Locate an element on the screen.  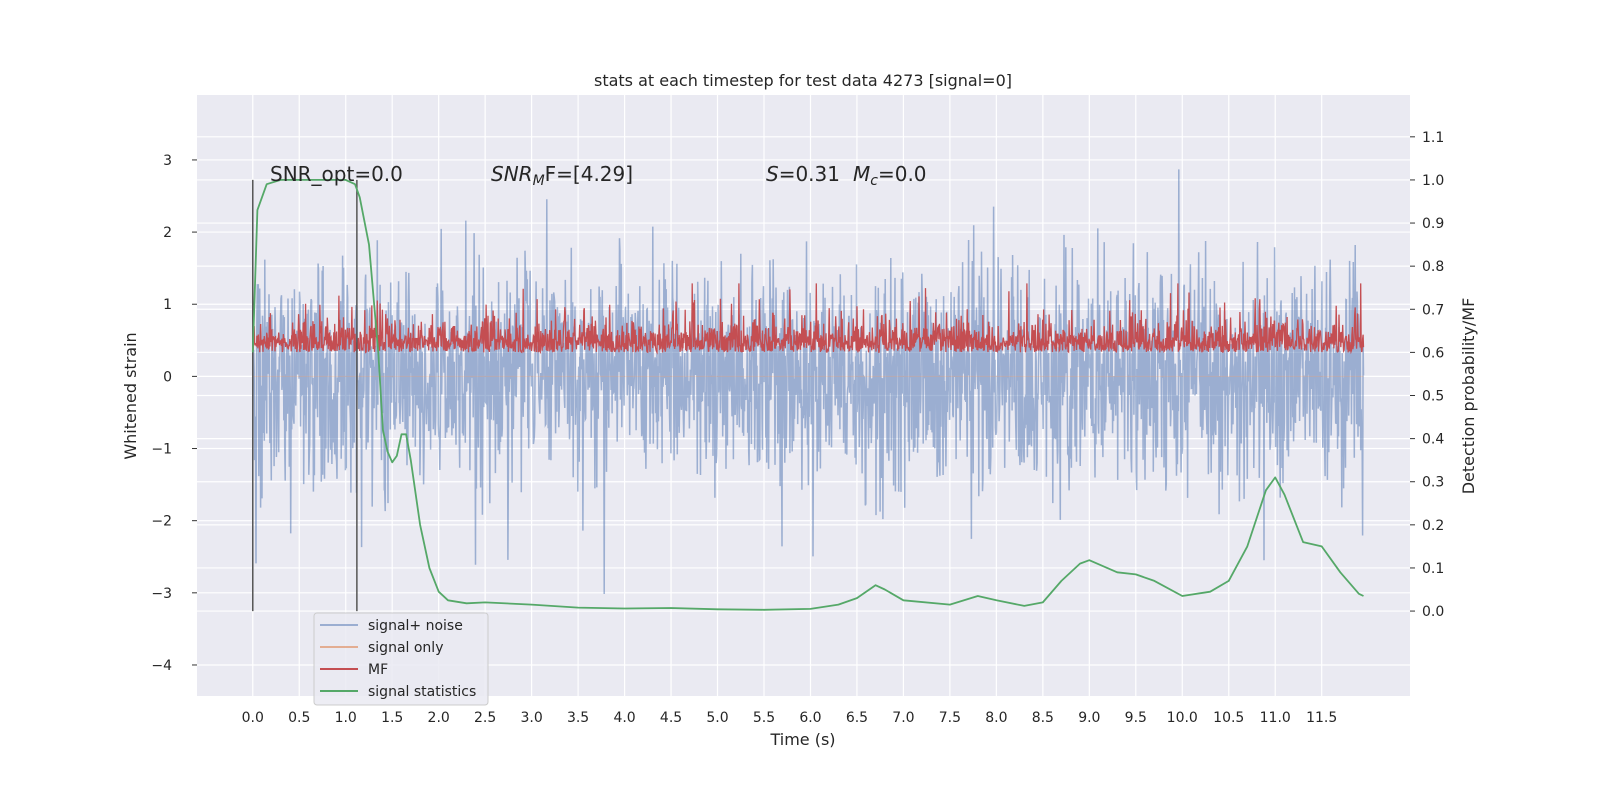
y-right-tick-label: 0.0 is located at coordinates (1433, 612).